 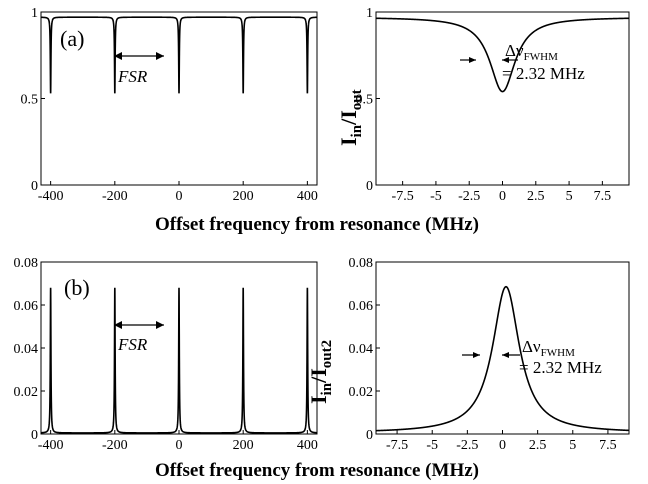 I want to click on y-axis-label: Iin/Iout, so click(x=350, y=117).